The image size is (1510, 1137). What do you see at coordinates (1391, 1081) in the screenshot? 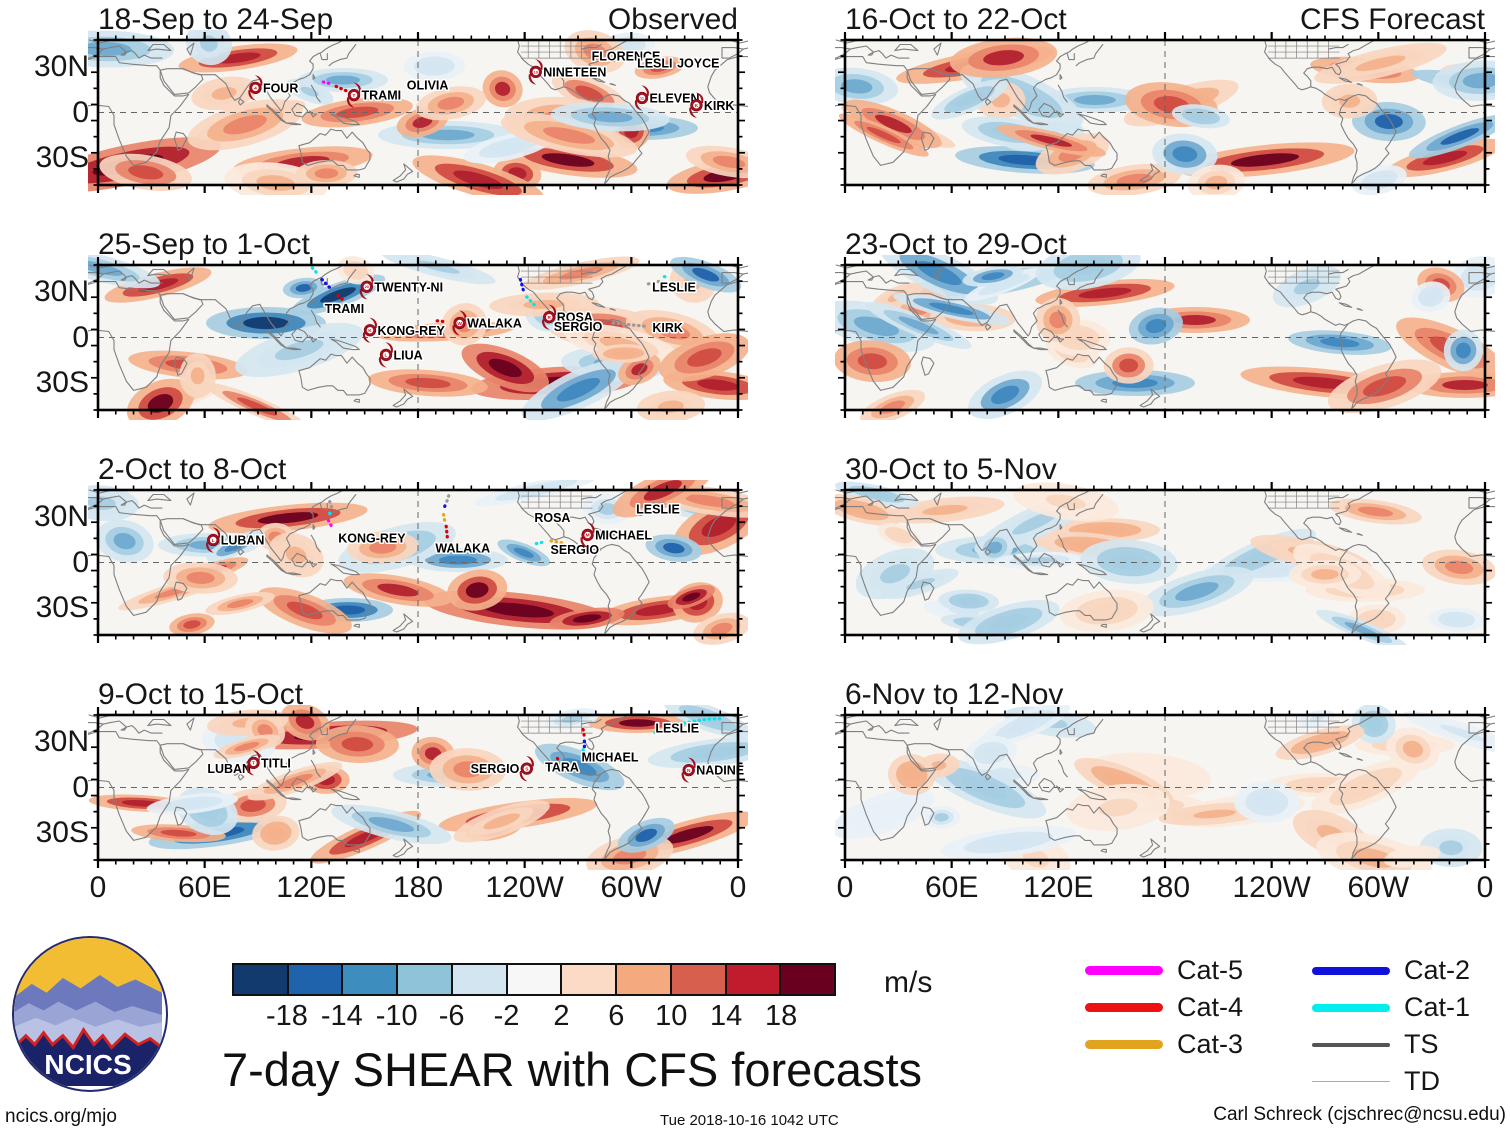
I see `legend-item-td: TD` at bounding box center [1391, 1081].